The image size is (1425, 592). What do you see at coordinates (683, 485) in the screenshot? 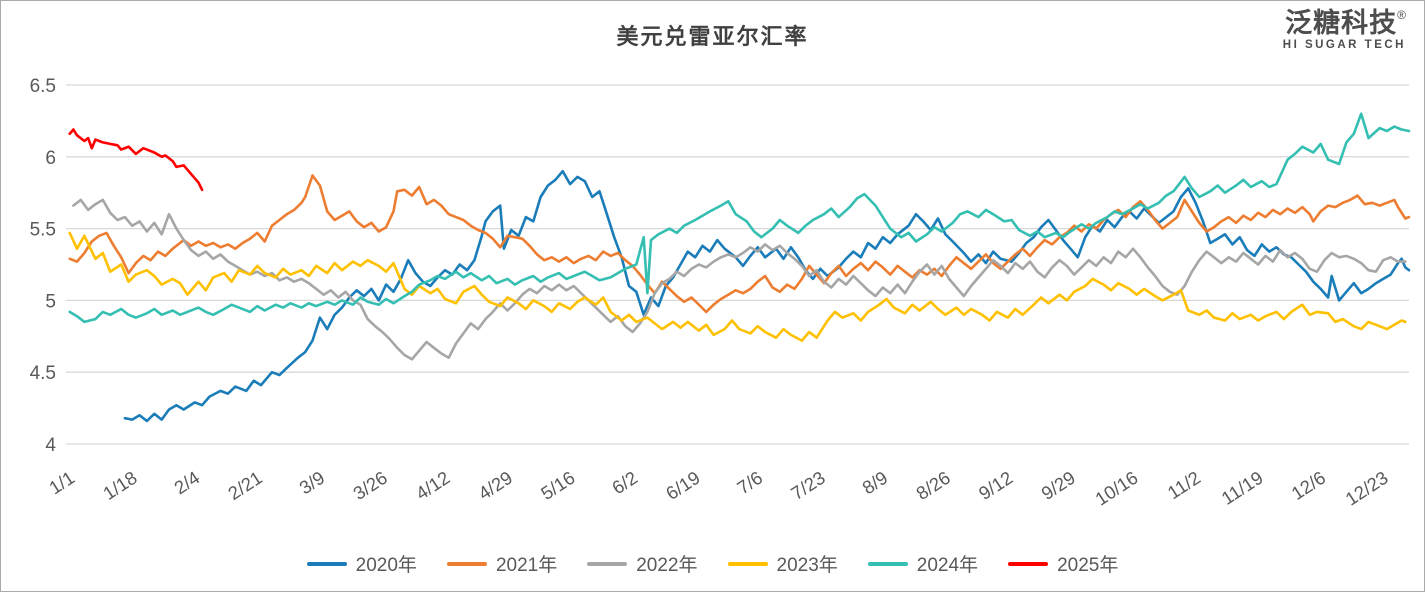
I see `x-axis-tick-label: 6/19` at bounding box center [683, 485].